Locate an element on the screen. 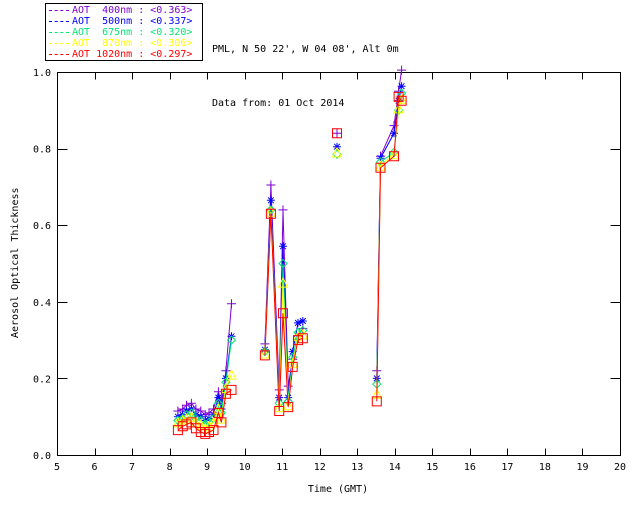 This screenshot has width=640, height=512. data-date-text: Data from: 01 Oct 2014 is located at coordinates (278, 103).